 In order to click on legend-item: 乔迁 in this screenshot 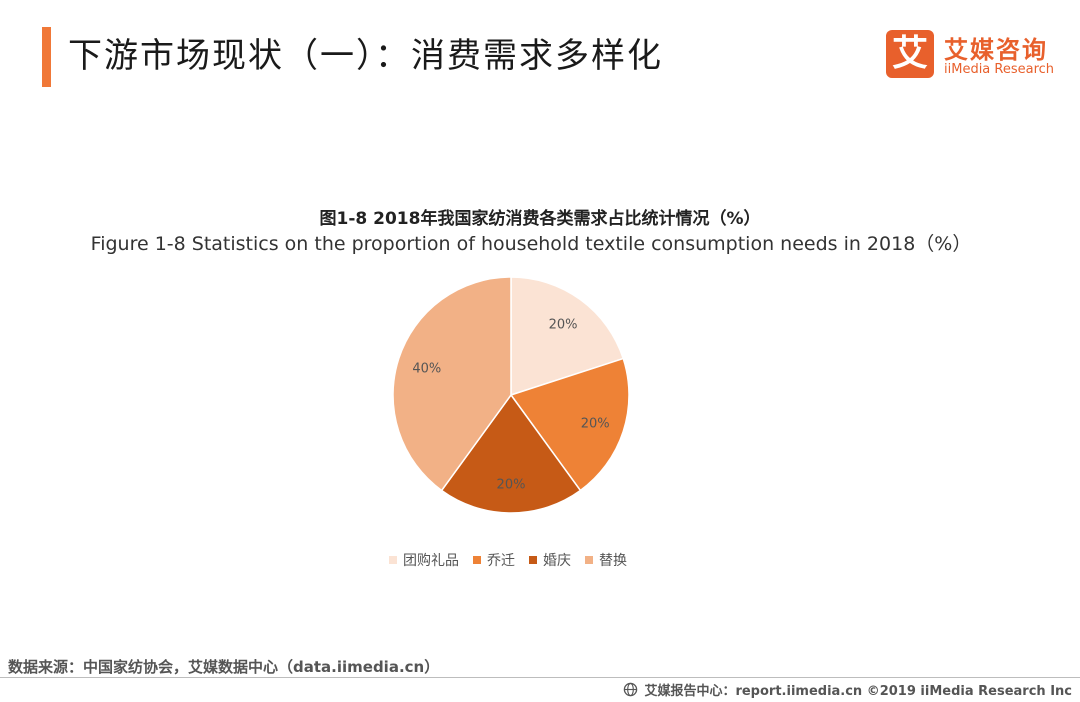, I will do `click(494, 560)`.